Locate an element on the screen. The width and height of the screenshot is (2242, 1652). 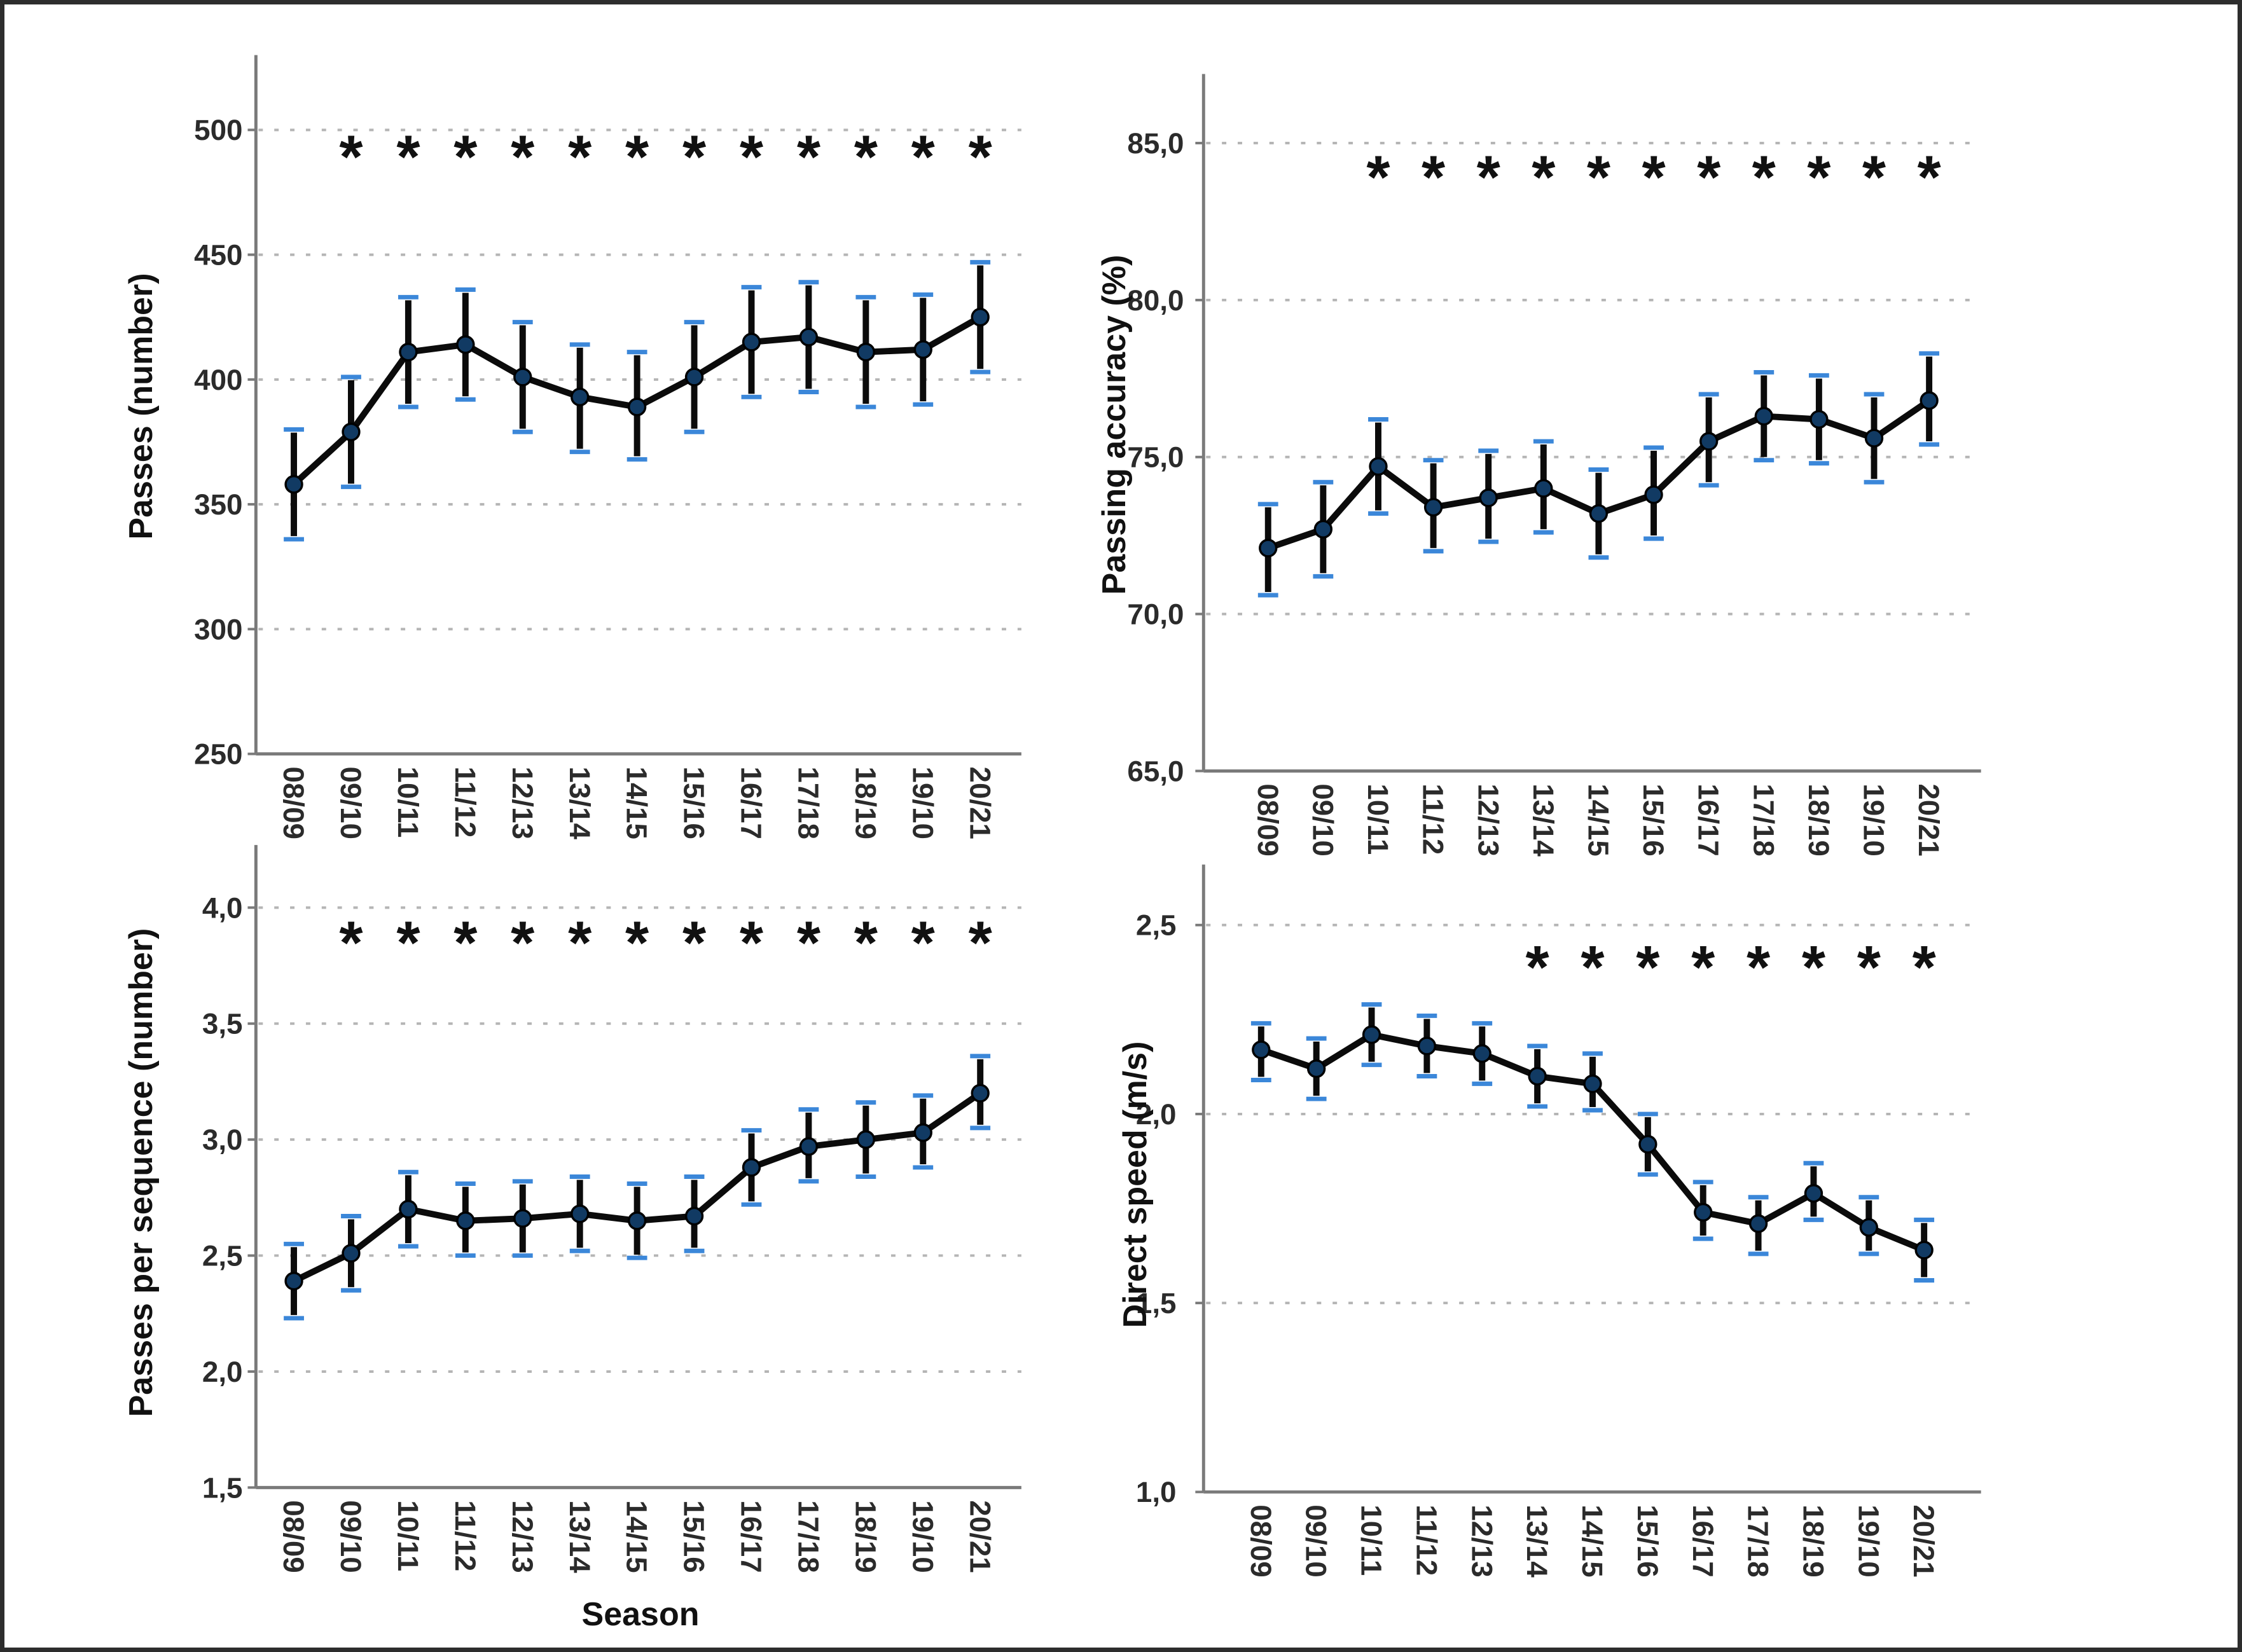
y-tick-label: 450 is located at coordinates (218, 255).